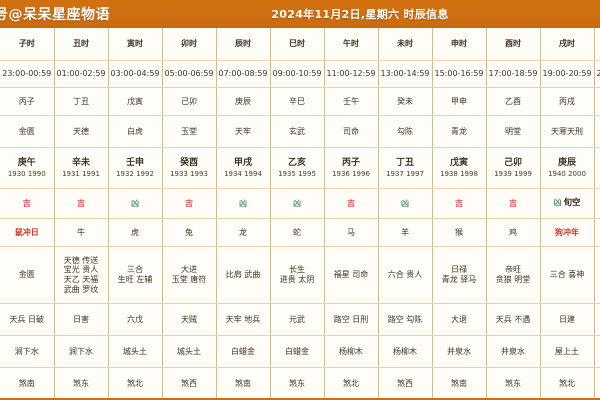 The height and width of the screenshot is (400, 600). I want to click on ganzhi-cell: 乙酉, so click(513, 101).